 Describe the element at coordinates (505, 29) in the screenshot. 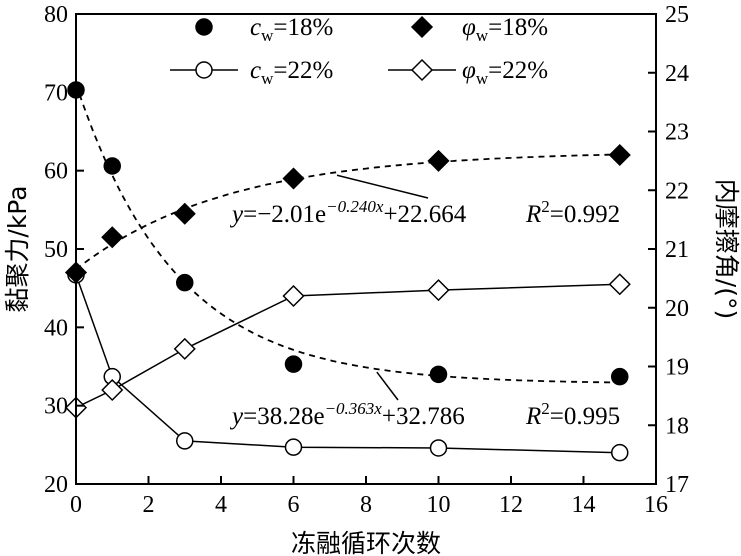

I see `legend-label-phi18: φw=18%` at that location.